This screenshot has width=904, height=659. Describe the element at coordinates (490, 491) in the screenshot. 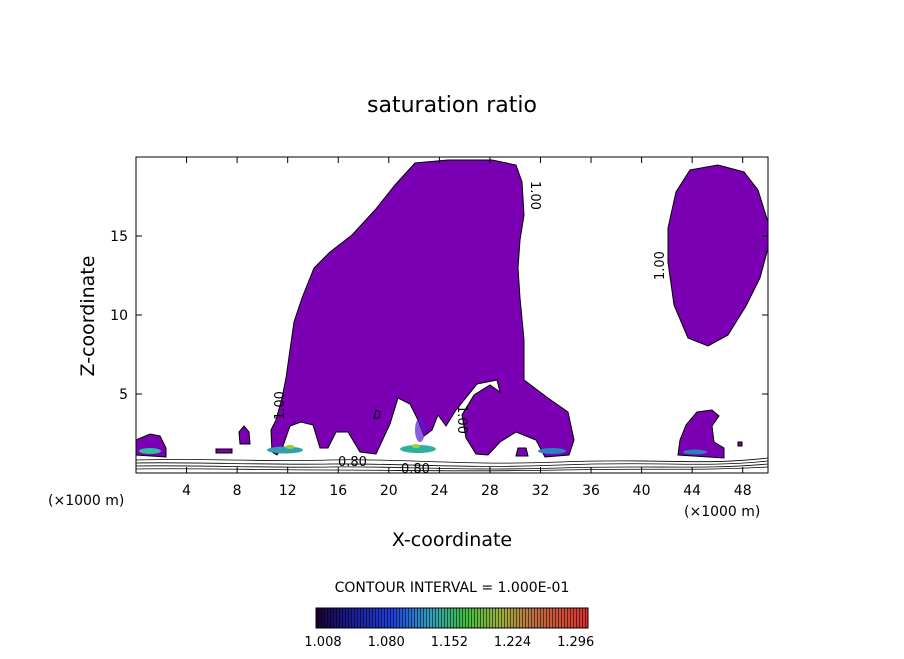

I see `x-tick-label: 28` at that location.